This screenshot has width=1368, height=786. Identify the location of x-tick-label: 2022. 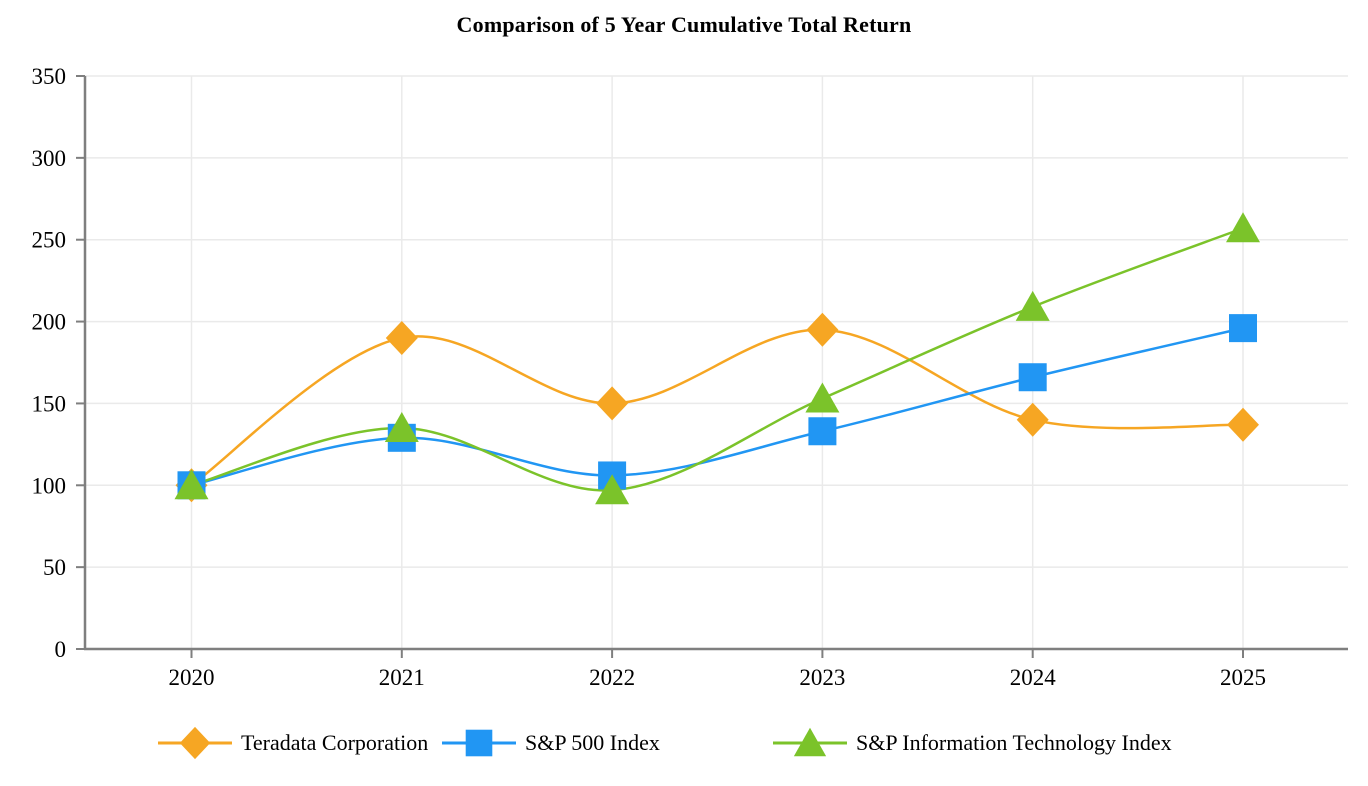
(612, 677).